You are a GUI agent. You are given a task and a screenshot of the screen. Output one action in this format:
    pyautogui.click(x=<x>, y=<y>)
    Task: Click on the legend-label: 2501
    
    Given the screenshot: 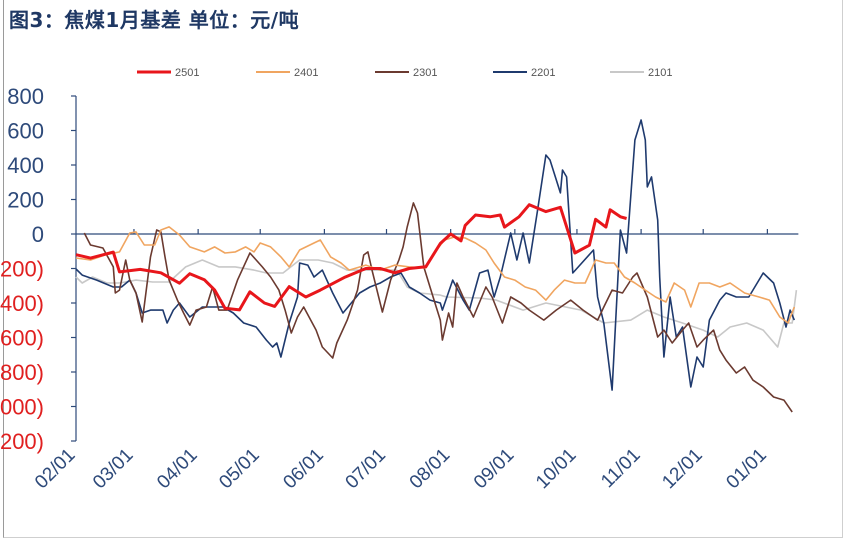 What is the action you would take?
    pyautogui.click(x=187, y=73)
    